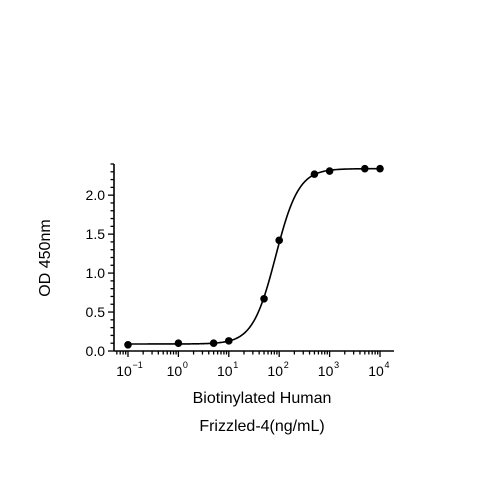 This screenshot has width=500, height=500. Describe the element at coordinates (387, 365) in the screenshot. I see `x-tick-exponent: 4` at that location.